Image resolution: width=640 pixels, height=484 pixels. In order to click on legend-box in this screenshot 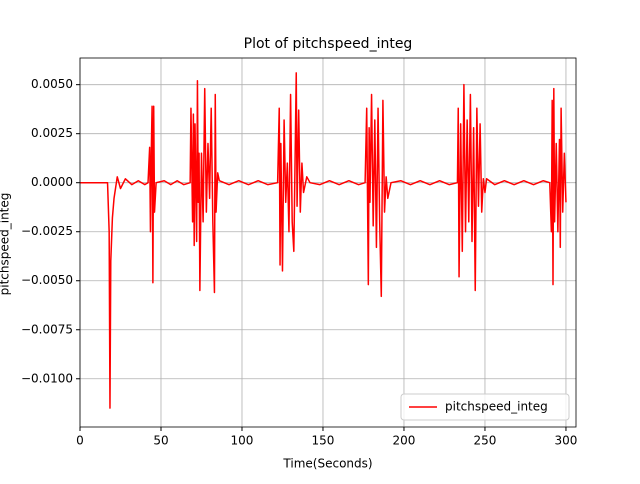, I will do `click(485, 407)`.